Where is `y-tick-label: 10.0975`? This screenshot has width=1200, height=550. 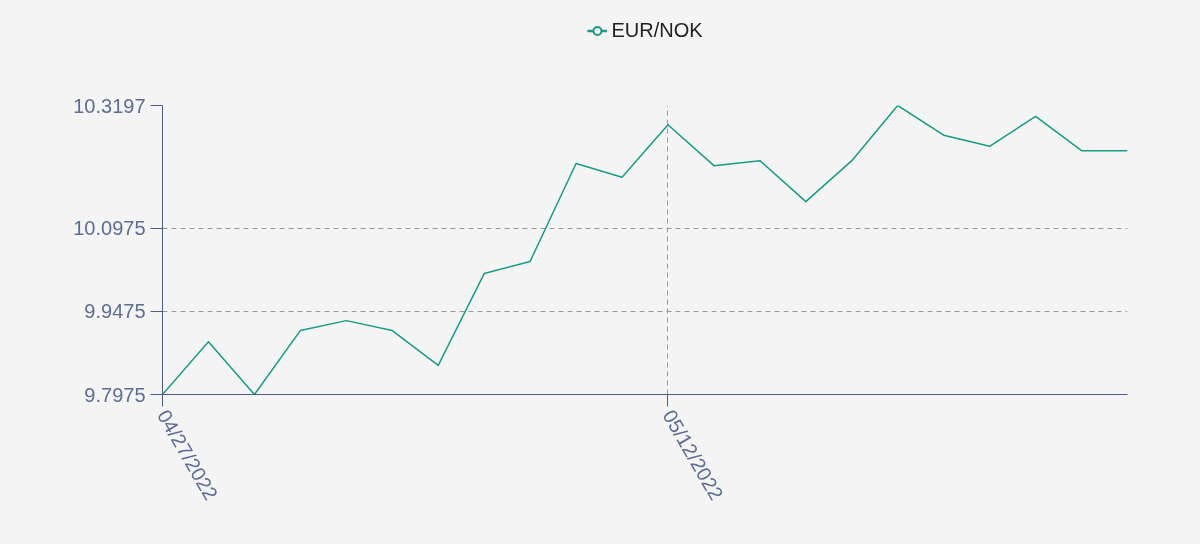 y-tick-label: 10.0975 is located at coordinates (109, 228).